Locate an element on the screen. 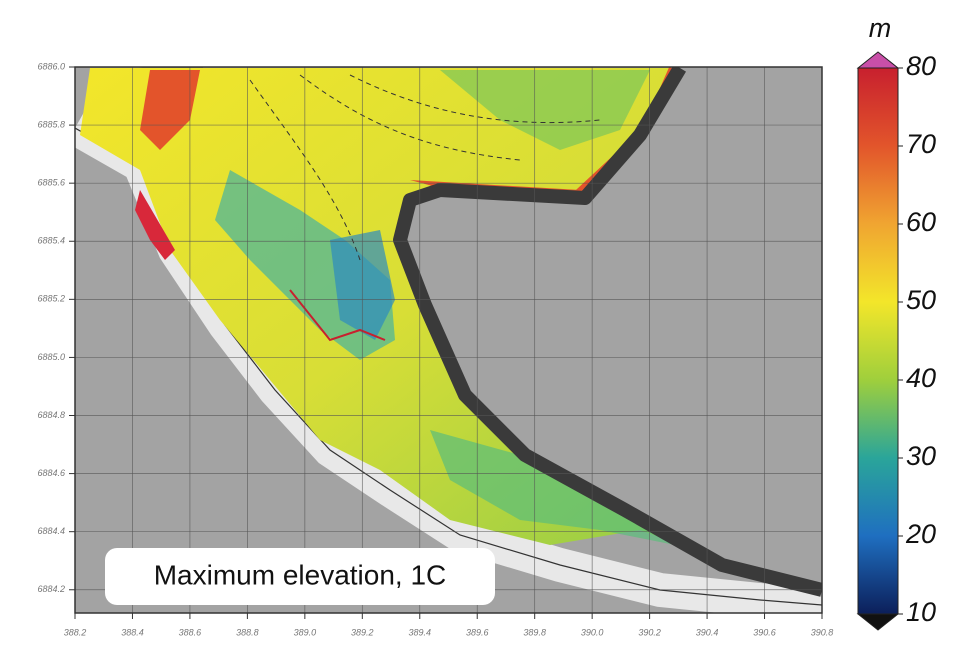 The height and width of the screenshot is (653, 965). low-zone is located at coordinates (545, 110).